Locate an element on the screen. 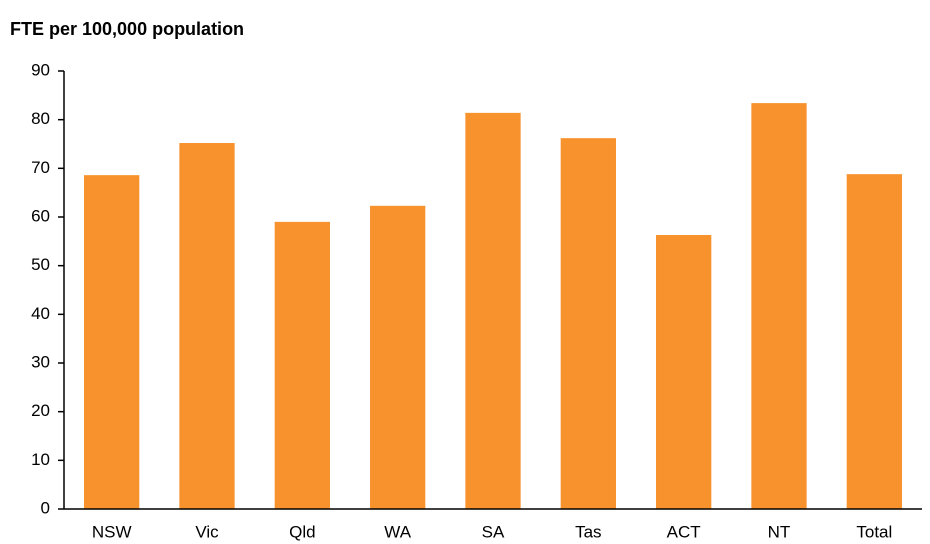  x-tick-label: WA is located at coordinates (397, 531).